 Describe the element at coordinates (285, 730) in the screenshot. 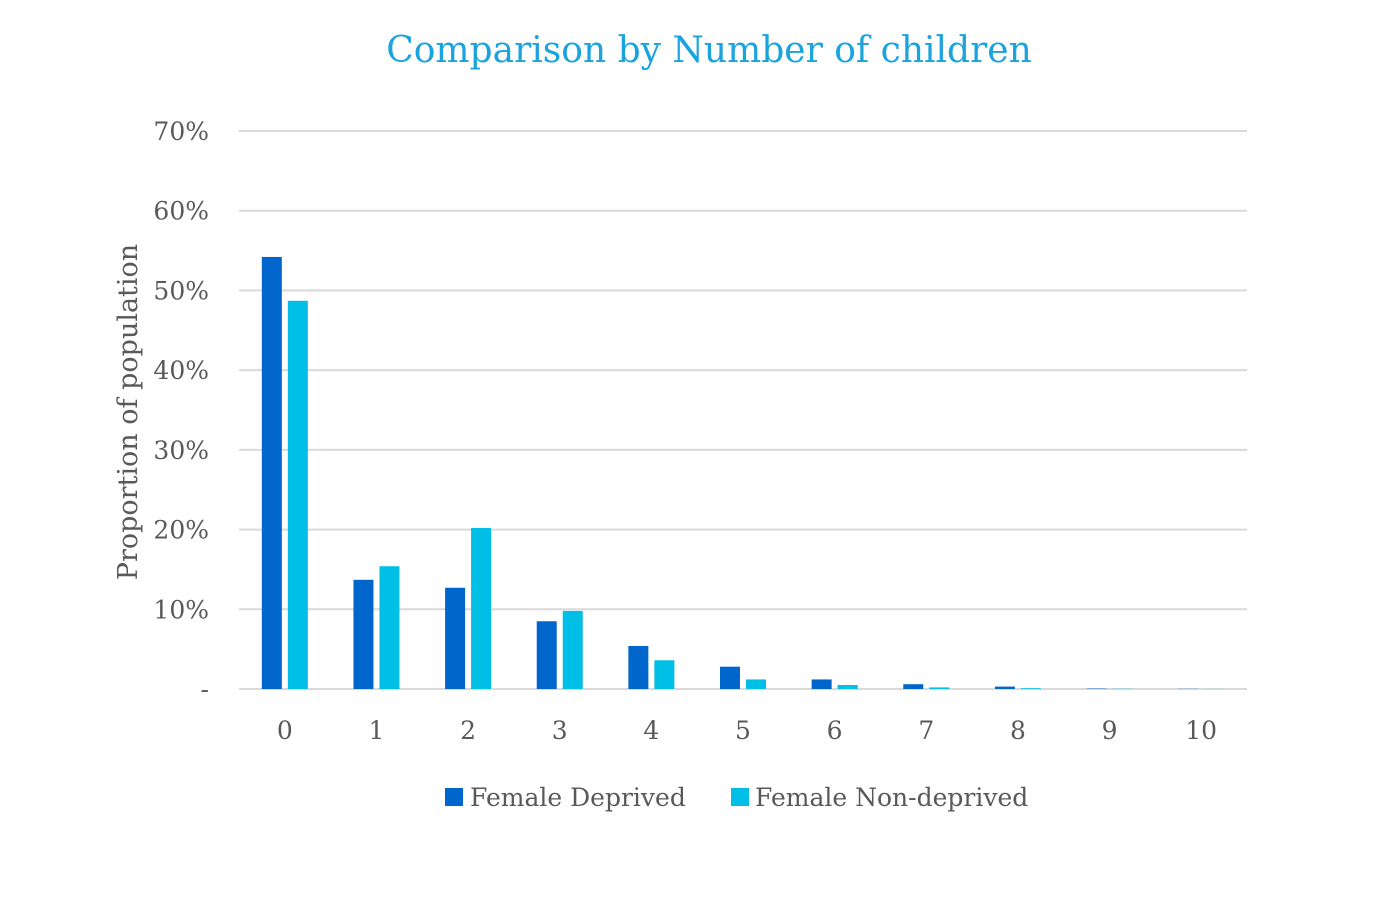

I see `x-tick-label: 0` at that location.